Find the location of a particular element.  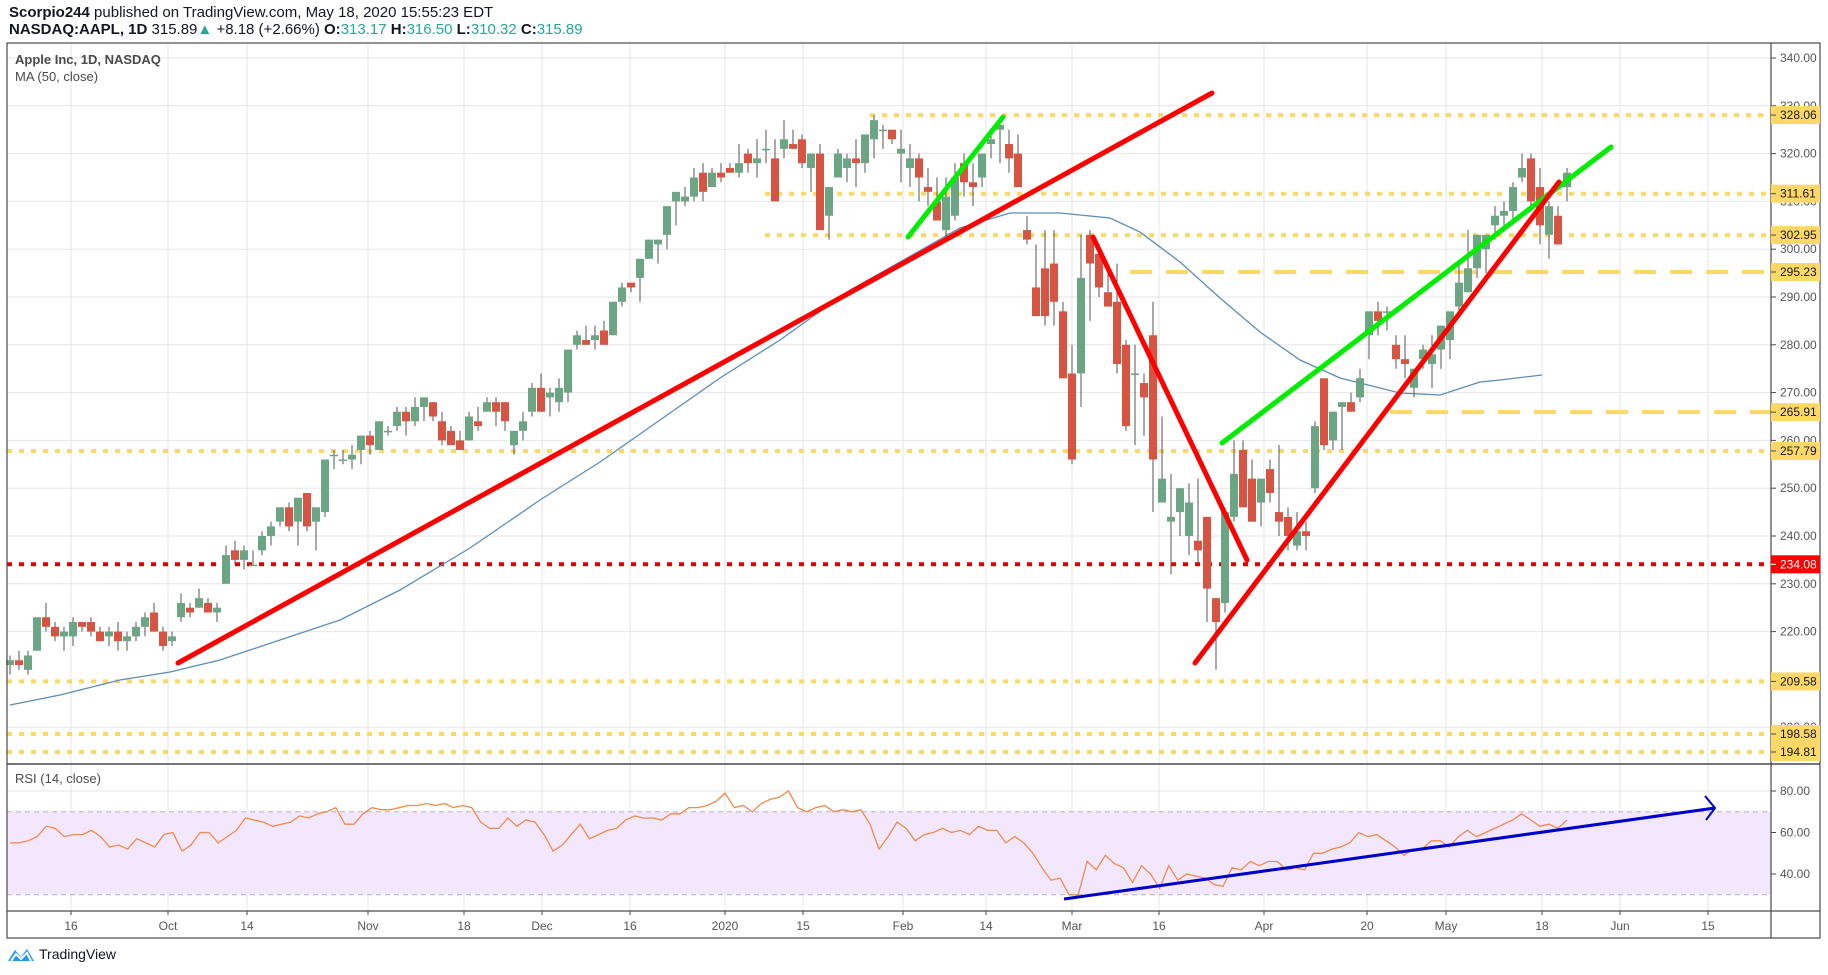

up-arrow-icon: ▲ is located at coordinates (205, 29).